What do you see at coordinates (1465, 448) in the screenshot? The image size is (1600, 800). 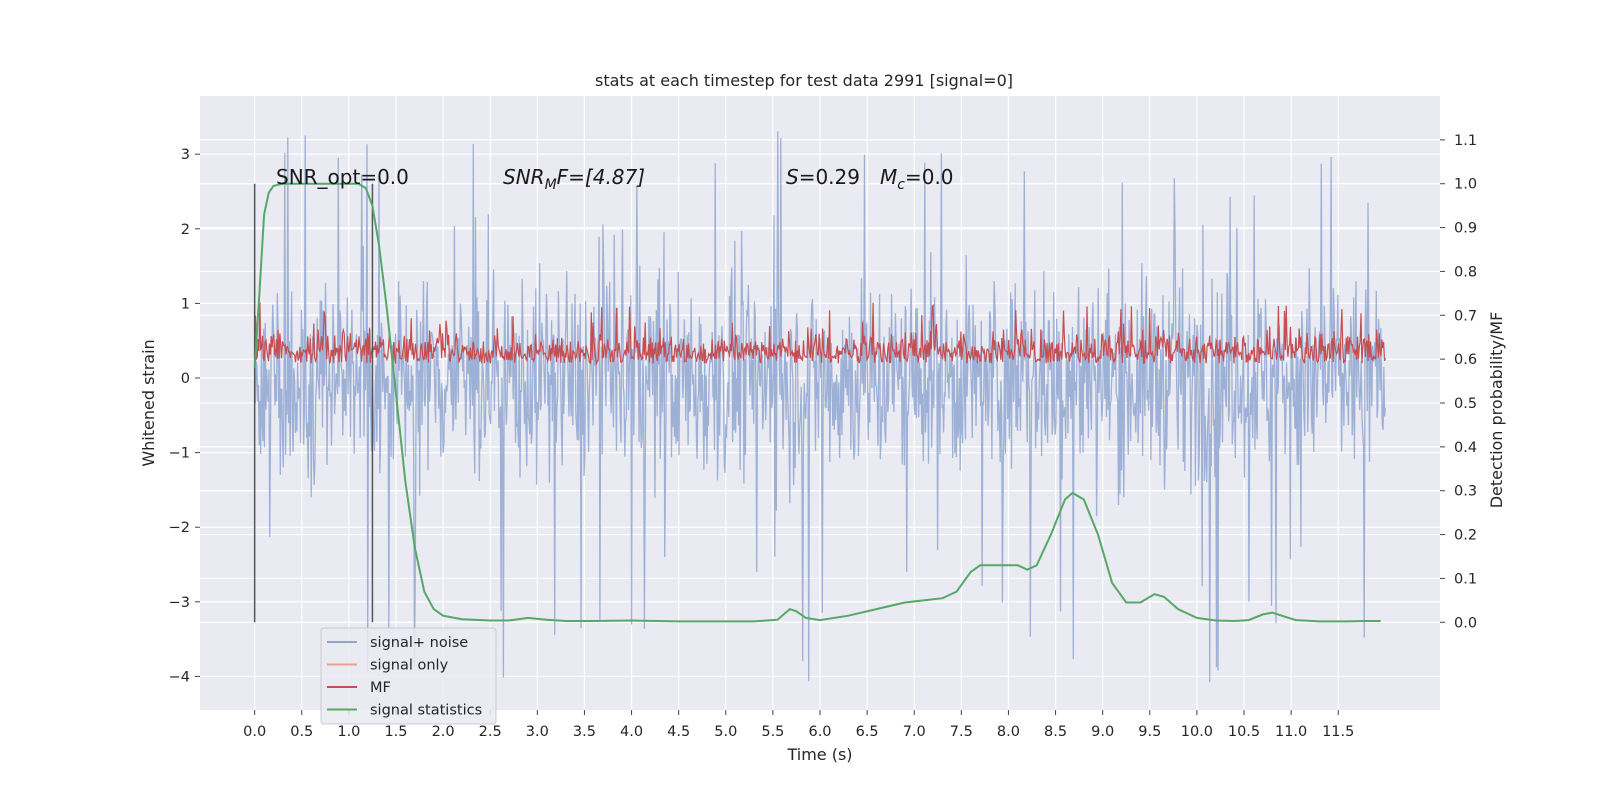 I see `y2-tick-label: 0.4` at bounding box center [1465, 448].